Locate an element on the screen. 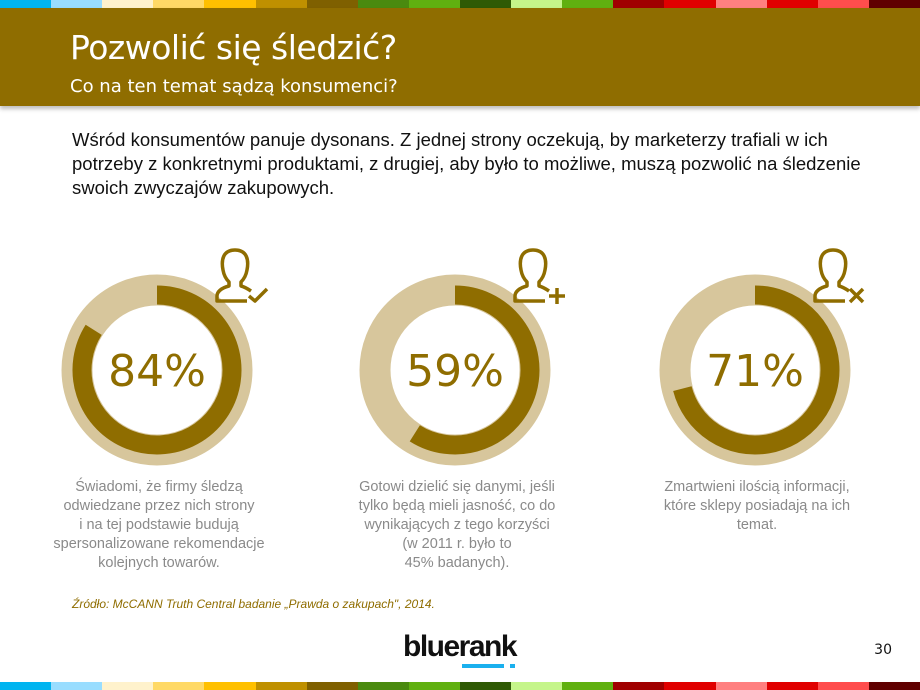 This screenshot has height=690, width=920. description-line: (w 2011 r. było to is located at coordinates (457, 544).